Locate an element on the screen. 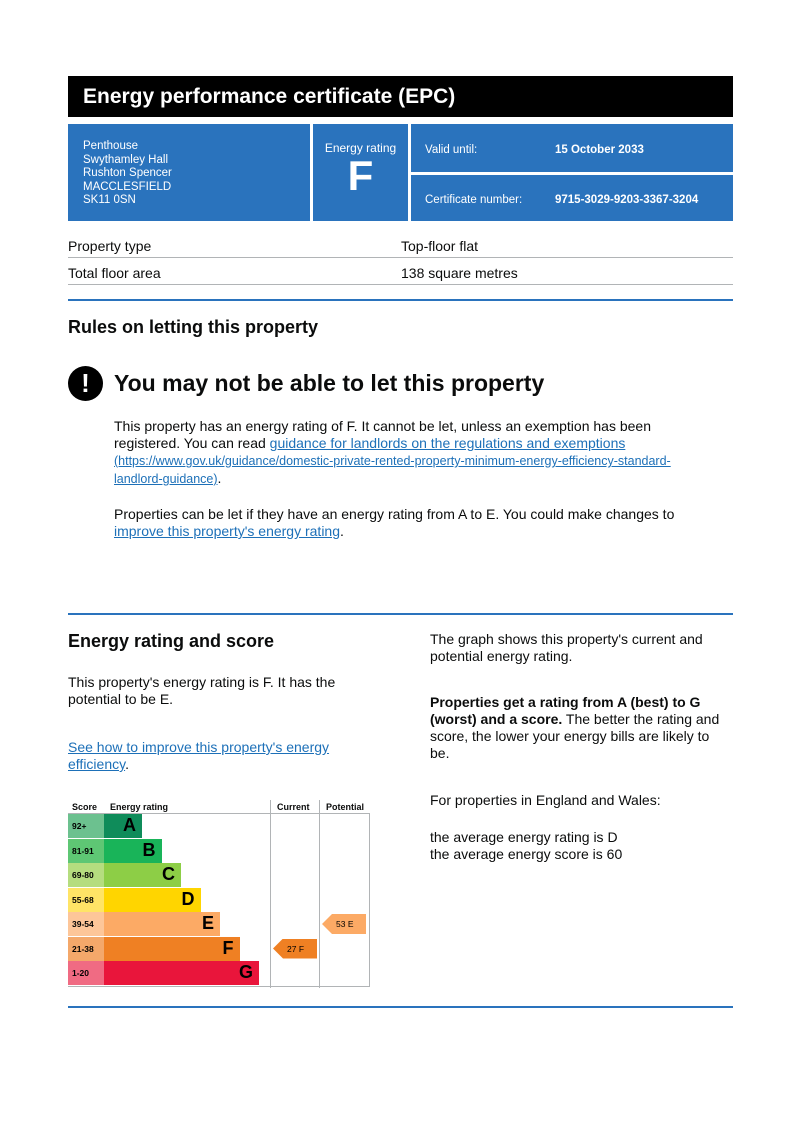 This screenshot has width=800, height=1133. band-score-range: 69-80 is located at coordinates (86, 875).